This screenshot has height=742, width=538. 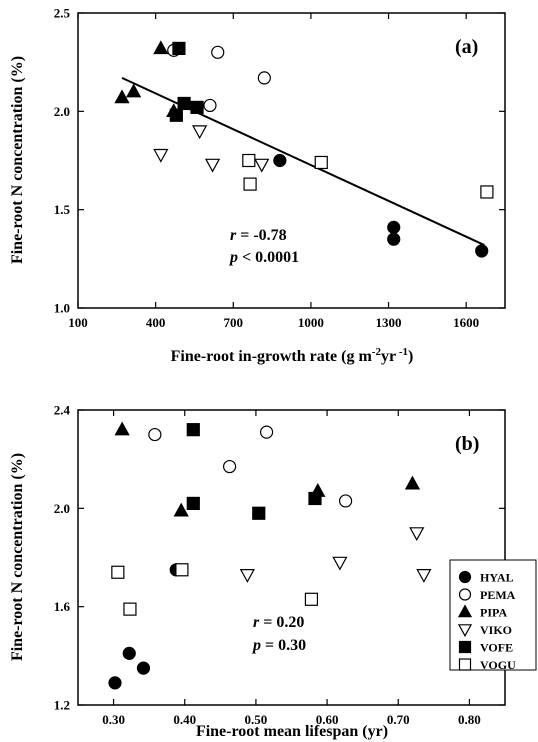 What do you see at coordinates (156, 322) in the screenshot?
I see `panel-a-x-tick-label: 400` at bounding box center [156, 322].